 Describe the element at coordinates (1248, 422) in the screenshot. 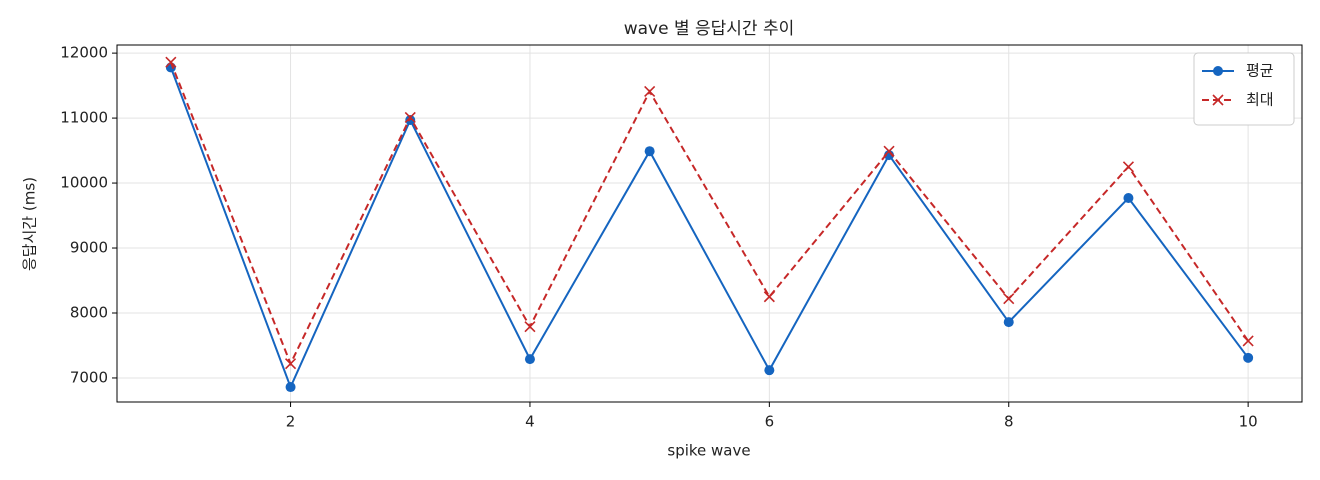

I see `x-tick-label: 10` at that location.